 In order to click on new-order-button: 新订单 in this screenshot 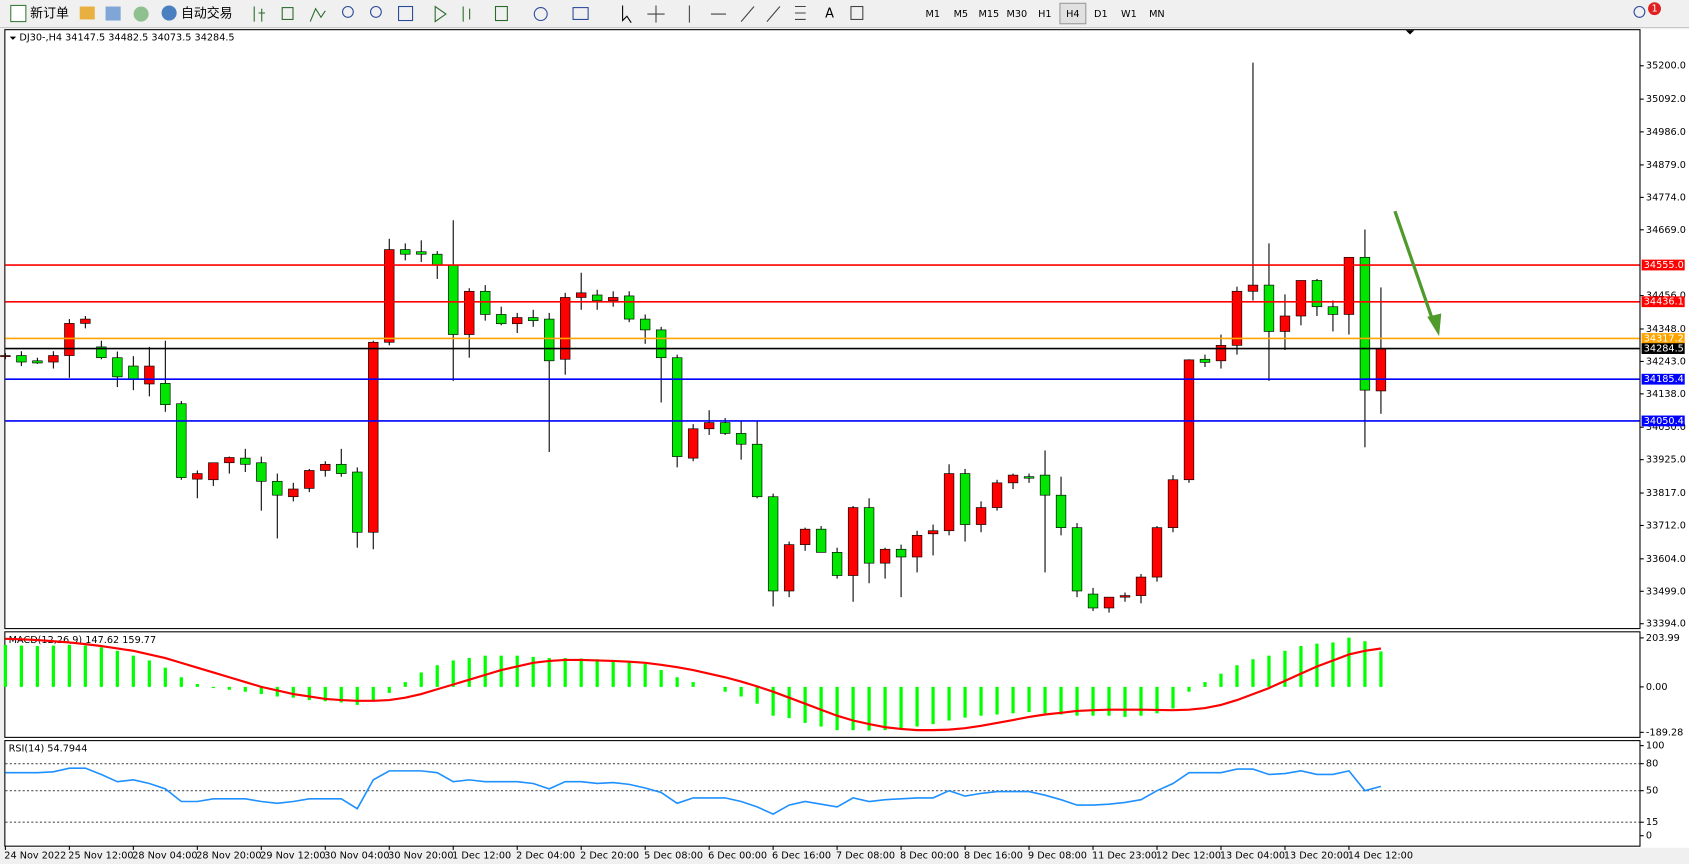, I will do `click(39, 13)`.